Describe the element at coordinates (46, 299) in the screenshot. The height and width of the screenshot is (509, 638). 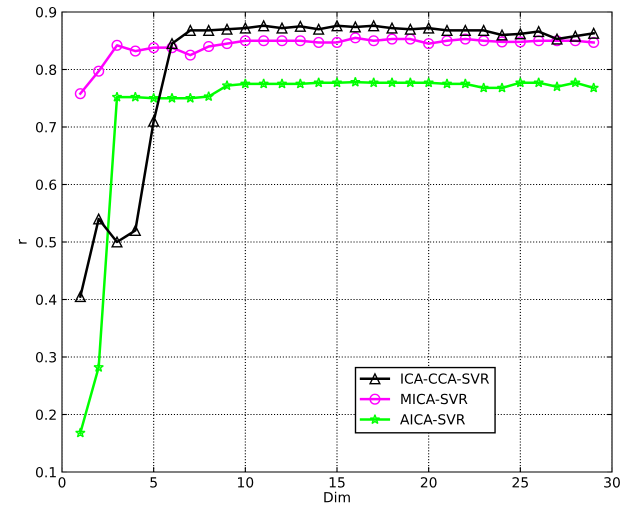
I see `y-tick-label: 0.4` at that location.